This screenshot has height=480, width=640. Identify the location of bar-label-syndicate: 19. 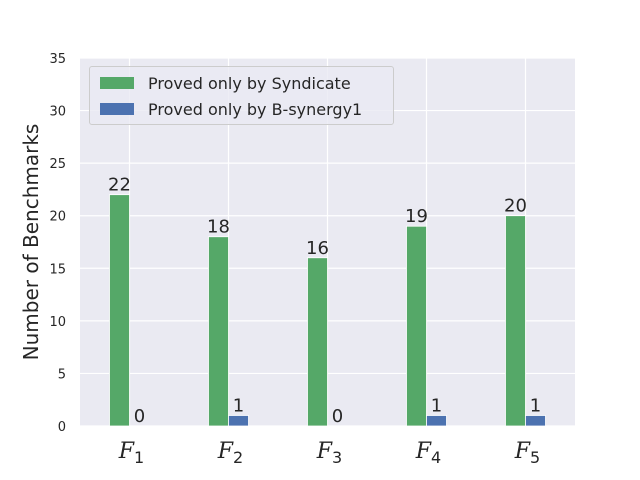
(416, 216).